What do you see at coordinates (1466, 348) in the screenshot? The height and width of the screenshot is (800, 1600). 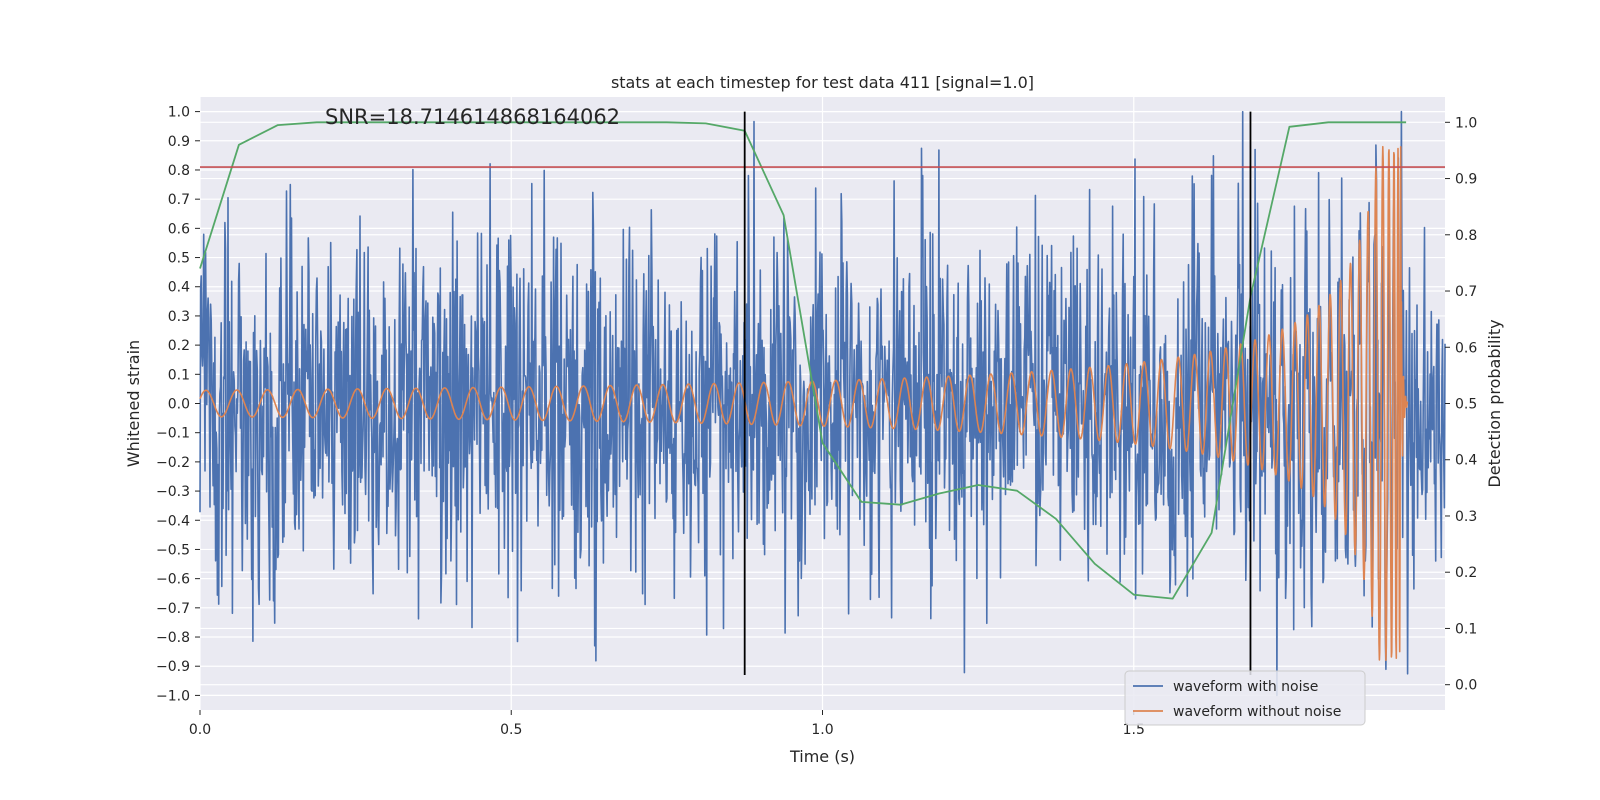 I see `y2-tick-label: 0.6` at bounding box center [1466, 348].